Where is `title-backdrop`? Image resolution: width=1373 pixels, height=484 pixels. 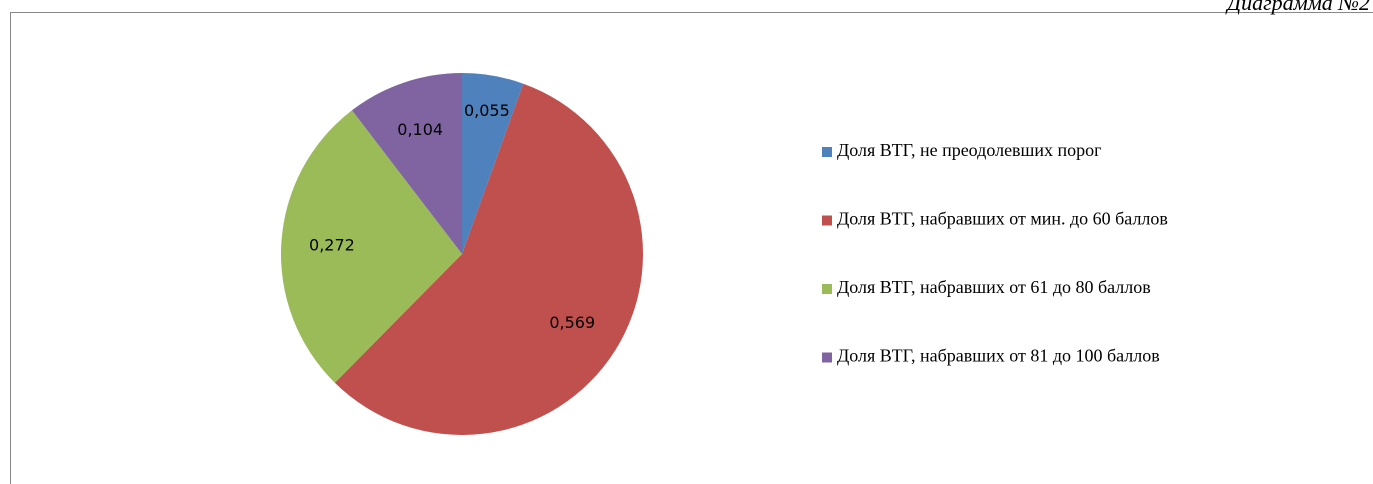
title-backdrop is located at coordinates (1276, 6).